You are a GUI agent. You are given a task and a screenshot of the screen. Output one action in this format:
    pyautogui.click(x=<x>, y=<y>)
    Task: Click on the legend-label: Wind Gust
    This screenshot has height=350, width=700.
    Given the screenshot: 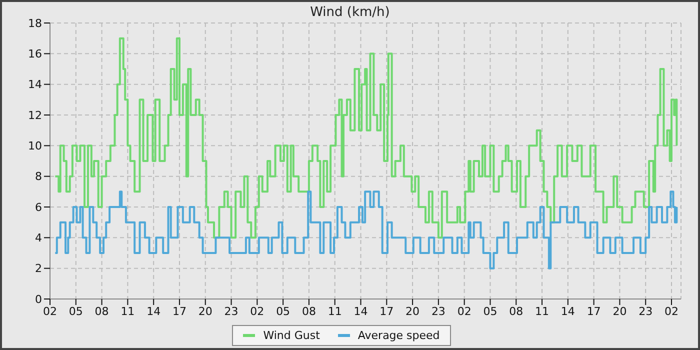 What is the action you would take?
    pyautogui.click(x=291, y=335)
    